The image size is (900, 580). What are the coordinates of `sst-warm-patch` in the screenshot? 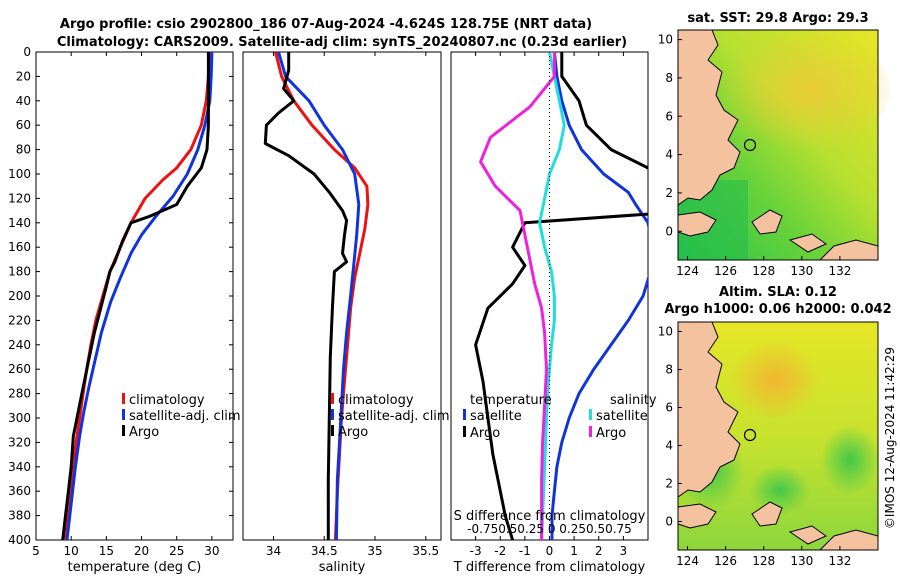 It's located at (800, 90).